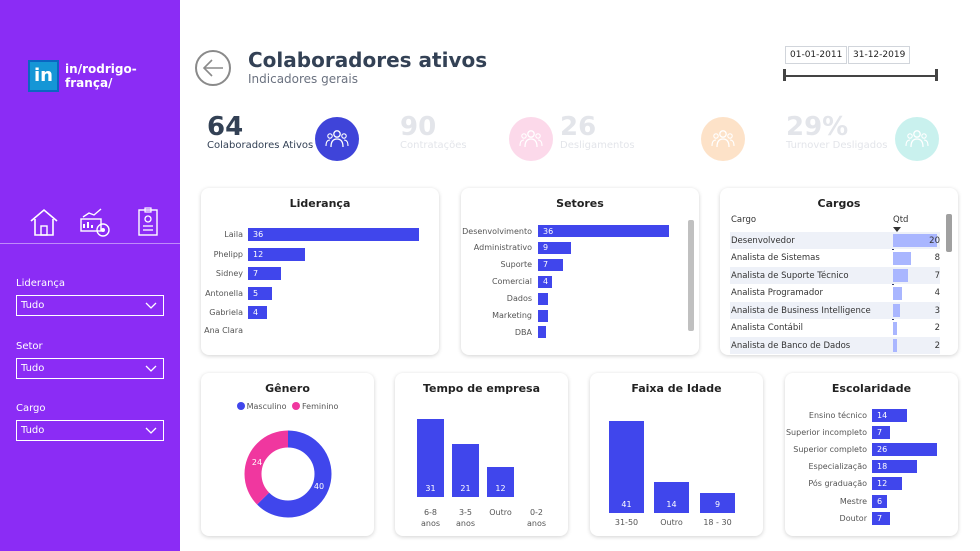 The width and height of the screenshot is (980, 551). What do you see at coordinates (949, 233) in the screenshot?
I see `cargos-scrollbar` at bounding box center [949, 233].